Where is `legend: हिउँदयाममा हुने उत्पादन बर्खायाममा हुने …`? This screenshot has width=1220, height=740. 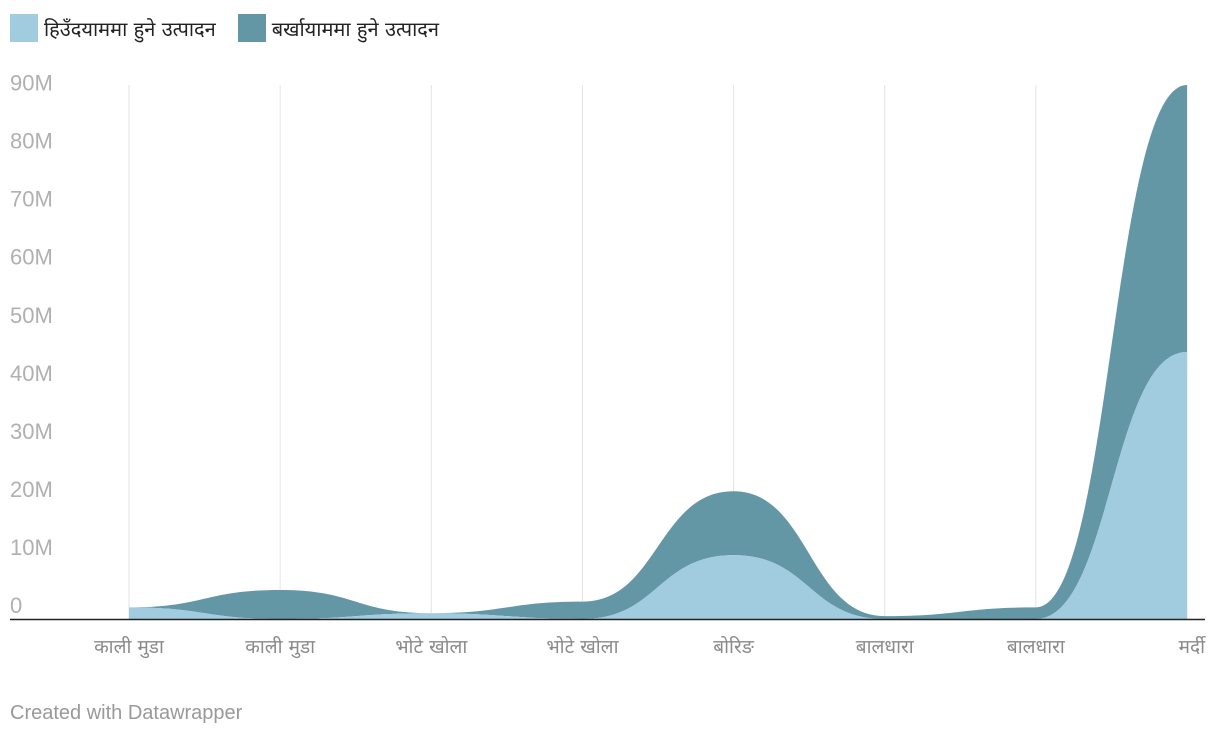 legend: हिउँदयाममा हुने उत्पादन बर्खायाममा हुने … is located at coordinates (235, 28).